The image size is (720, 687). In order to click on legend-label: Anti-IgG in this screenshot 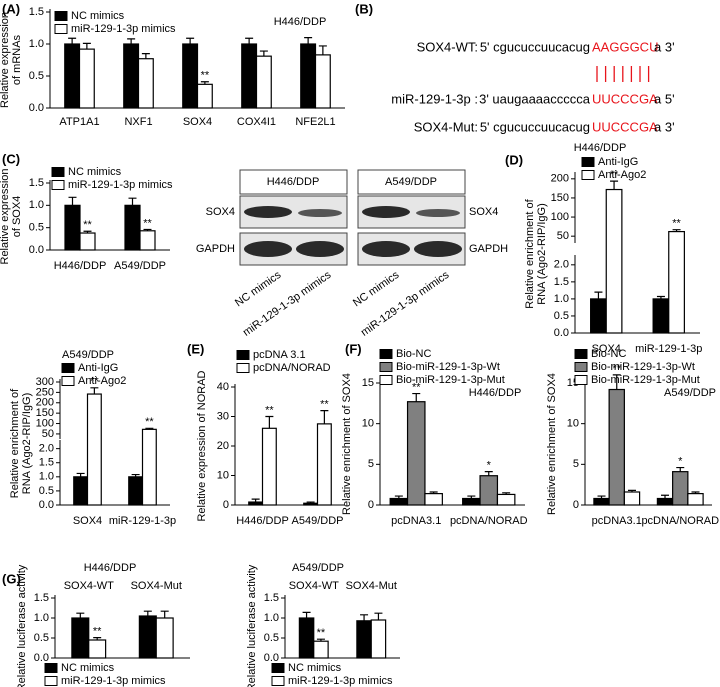, I will do `click(618, 162)`.